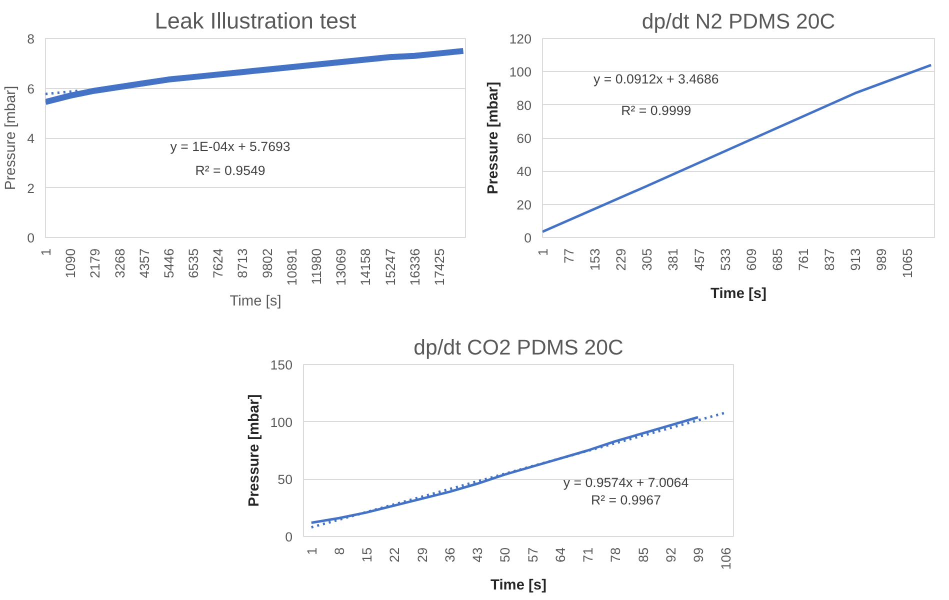 Image resolution: width=949 pixels, height=600 pixels. Describe the element at coordinates (194, 263) in the screenshot. I see `x-tick-label: 6535` at that location.